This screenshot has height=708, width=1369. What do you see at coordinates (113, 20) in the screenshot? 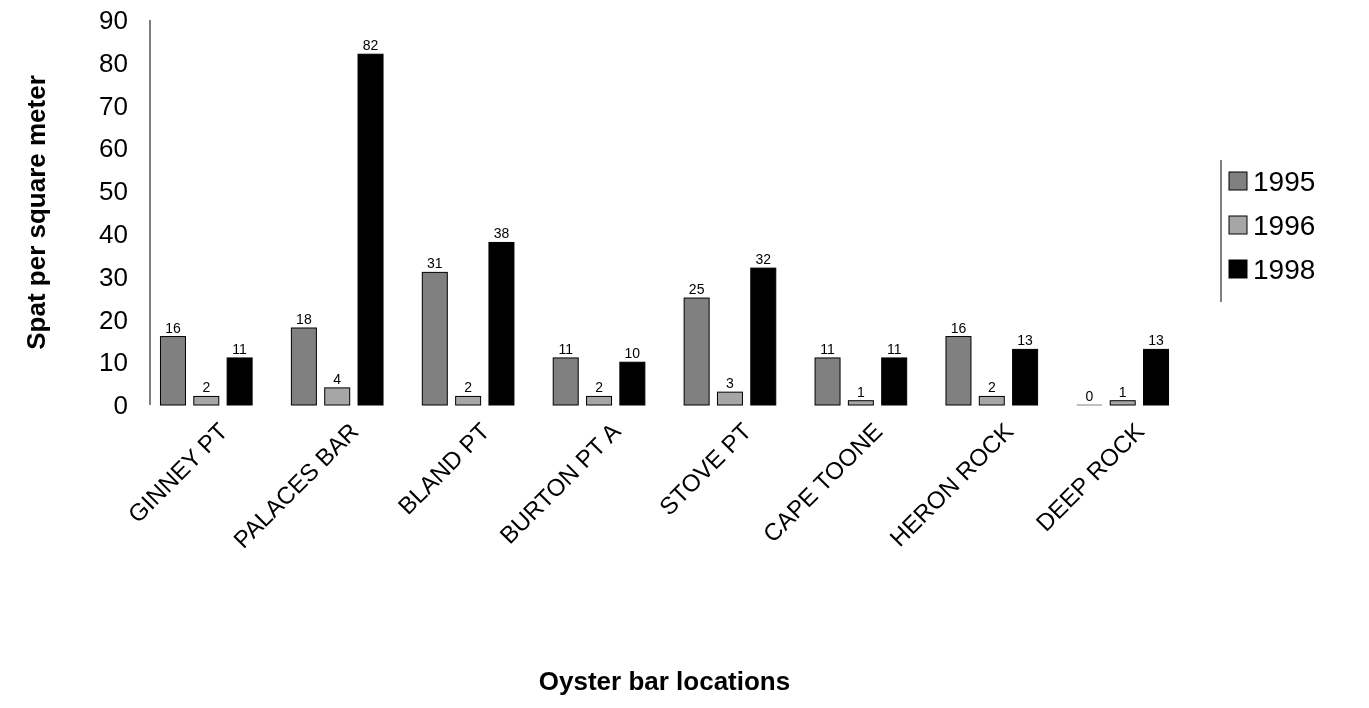
I see `y-tick-label: 90` at bounding box center [113, 20].